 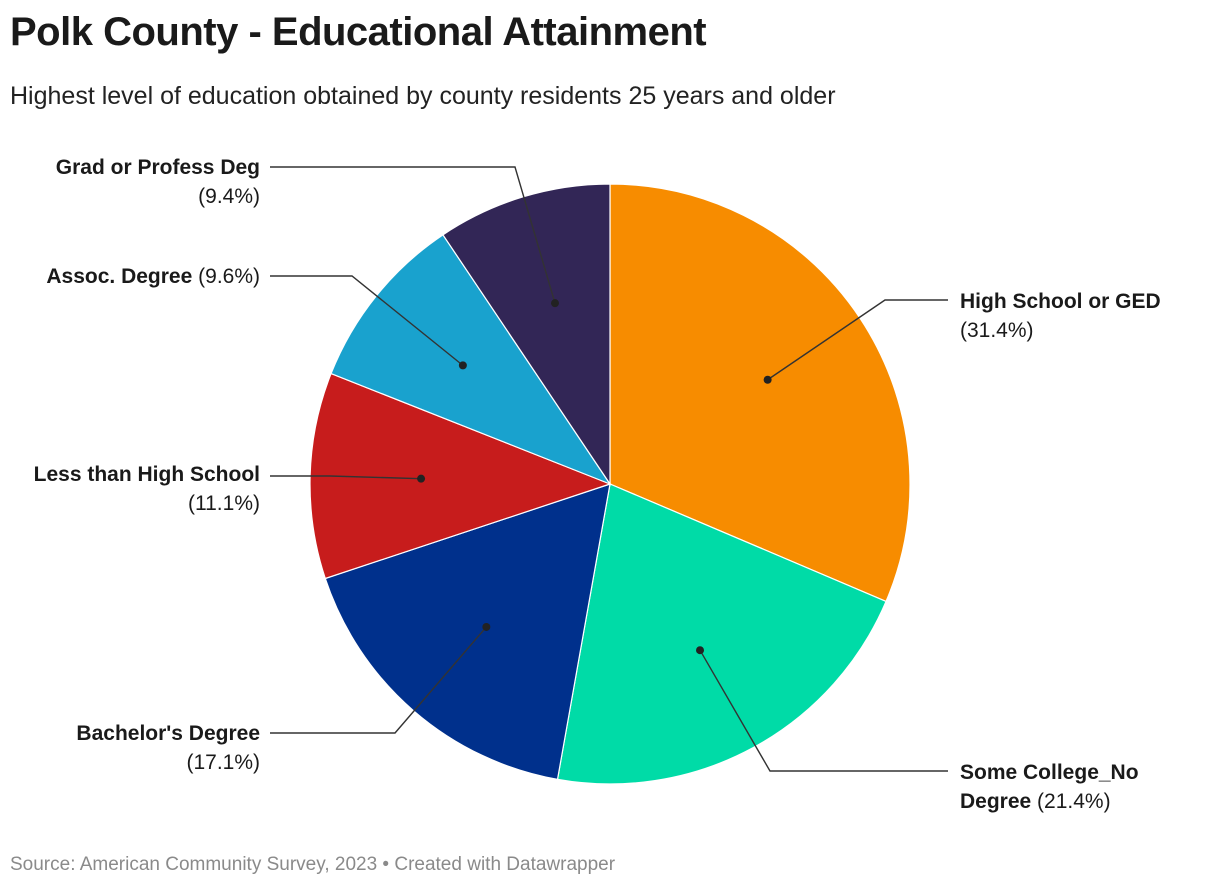 What do you see at coordinates (346, 477) in the screenshot?
I see `leader-line-less-than-high-school` at bounding box center [346, 477].